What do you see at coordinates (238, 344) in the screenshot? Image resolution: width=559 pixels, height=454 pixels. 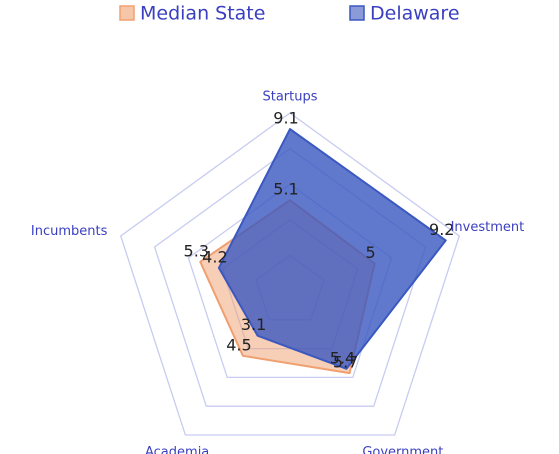 I see `data-label: 4.5` at bounding box center [238, 344].